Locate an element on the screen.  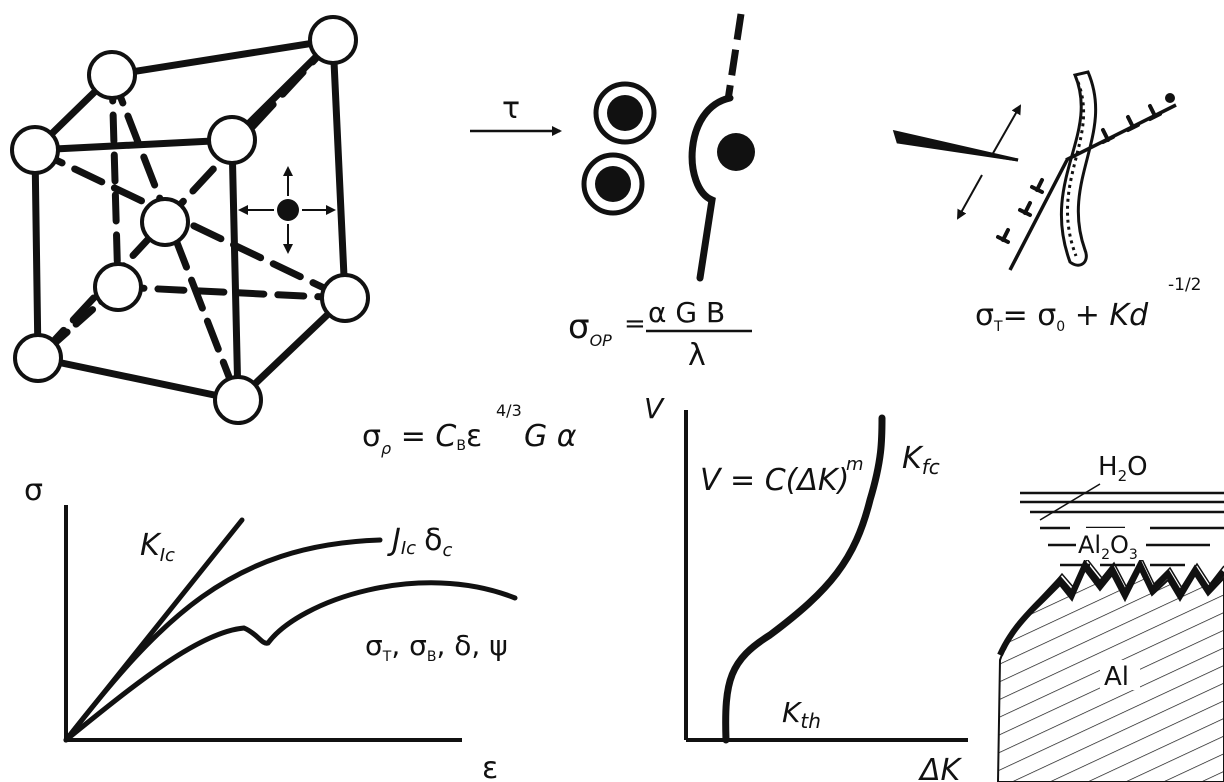
interstitial-atom is located at coordinates (287, 210).